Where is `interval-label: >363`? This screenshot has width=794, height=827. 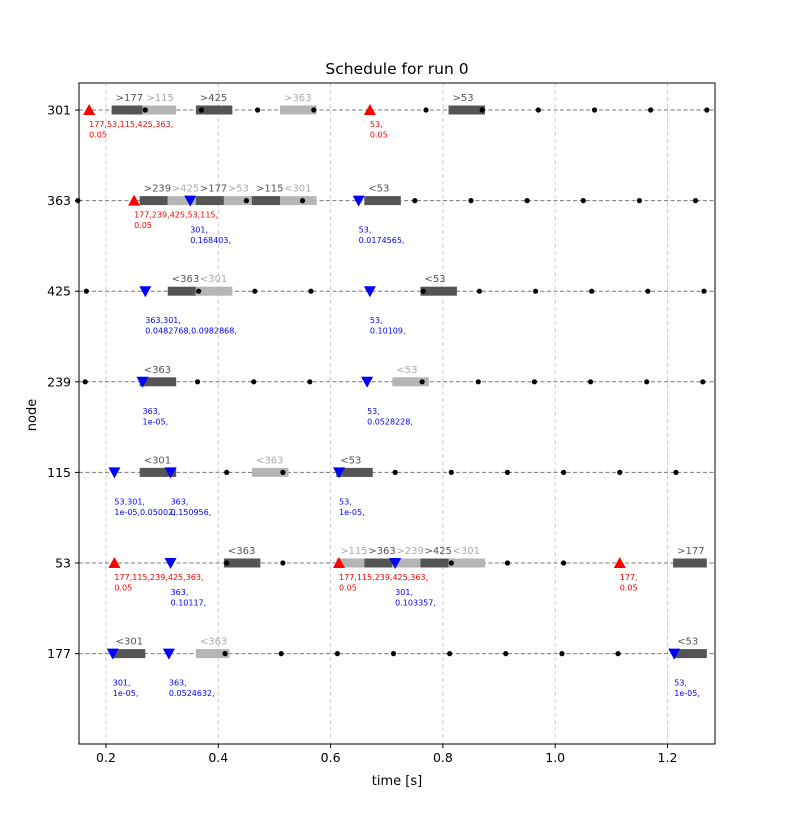
interval-label: >363 is located at coordinates (297, 98).